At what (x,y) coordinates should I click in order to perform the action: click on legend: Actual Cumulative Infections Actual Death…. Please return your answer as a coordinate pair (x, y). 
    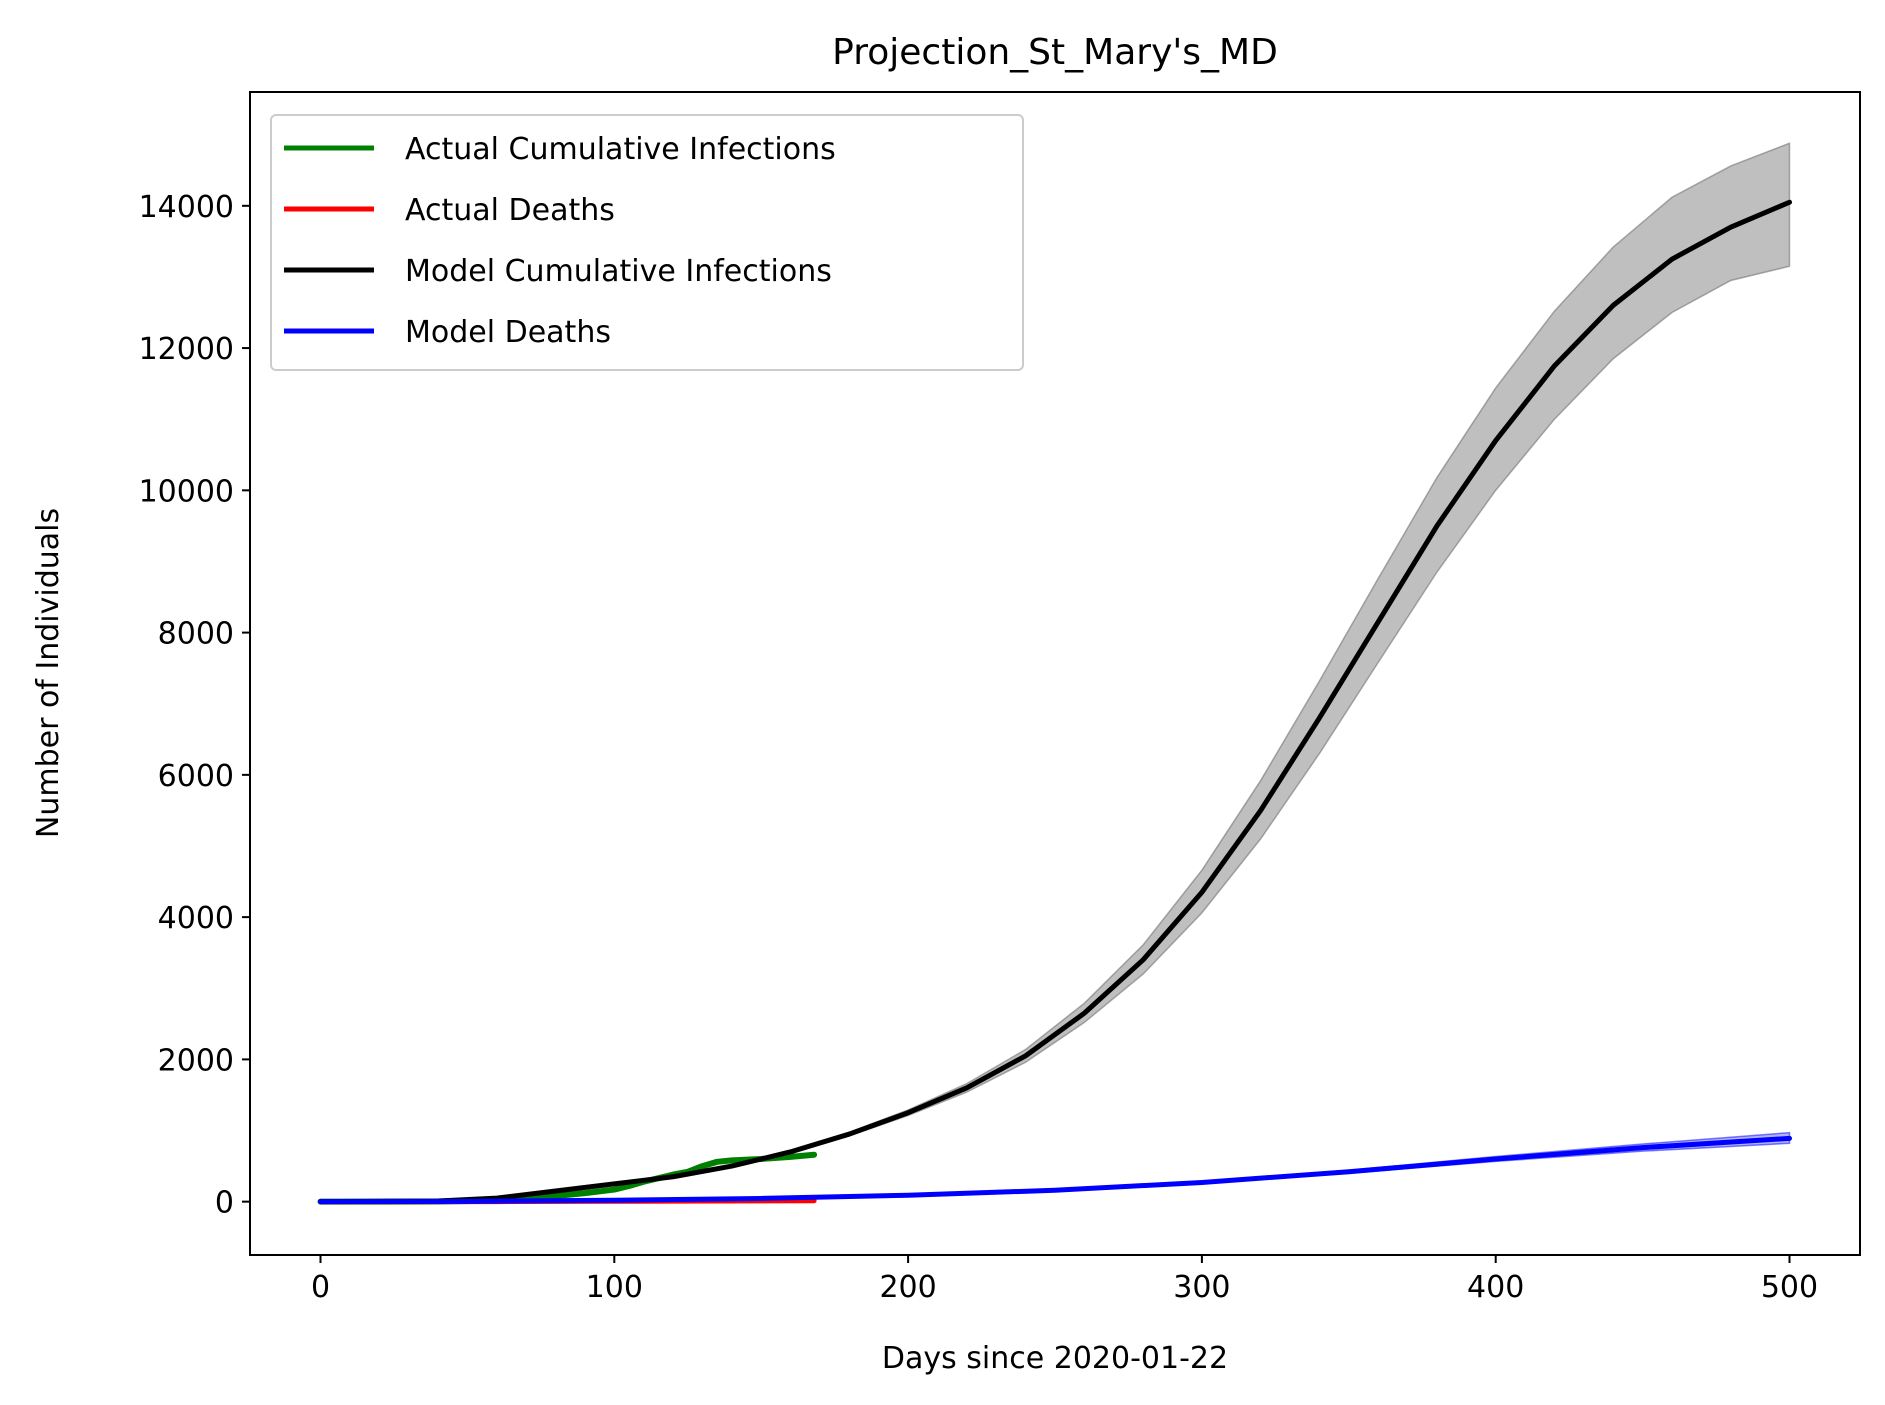
    Looking at the image, I should click on (647, 242).